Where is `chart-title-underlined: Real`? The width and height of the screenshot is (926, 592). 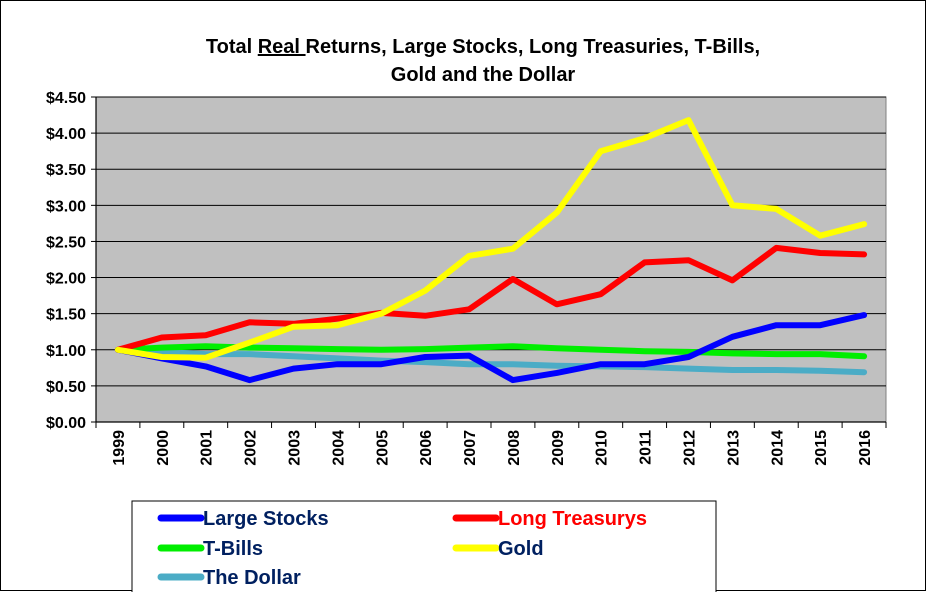 chart-title-underlined: Real is located at coordinates (282, 47).